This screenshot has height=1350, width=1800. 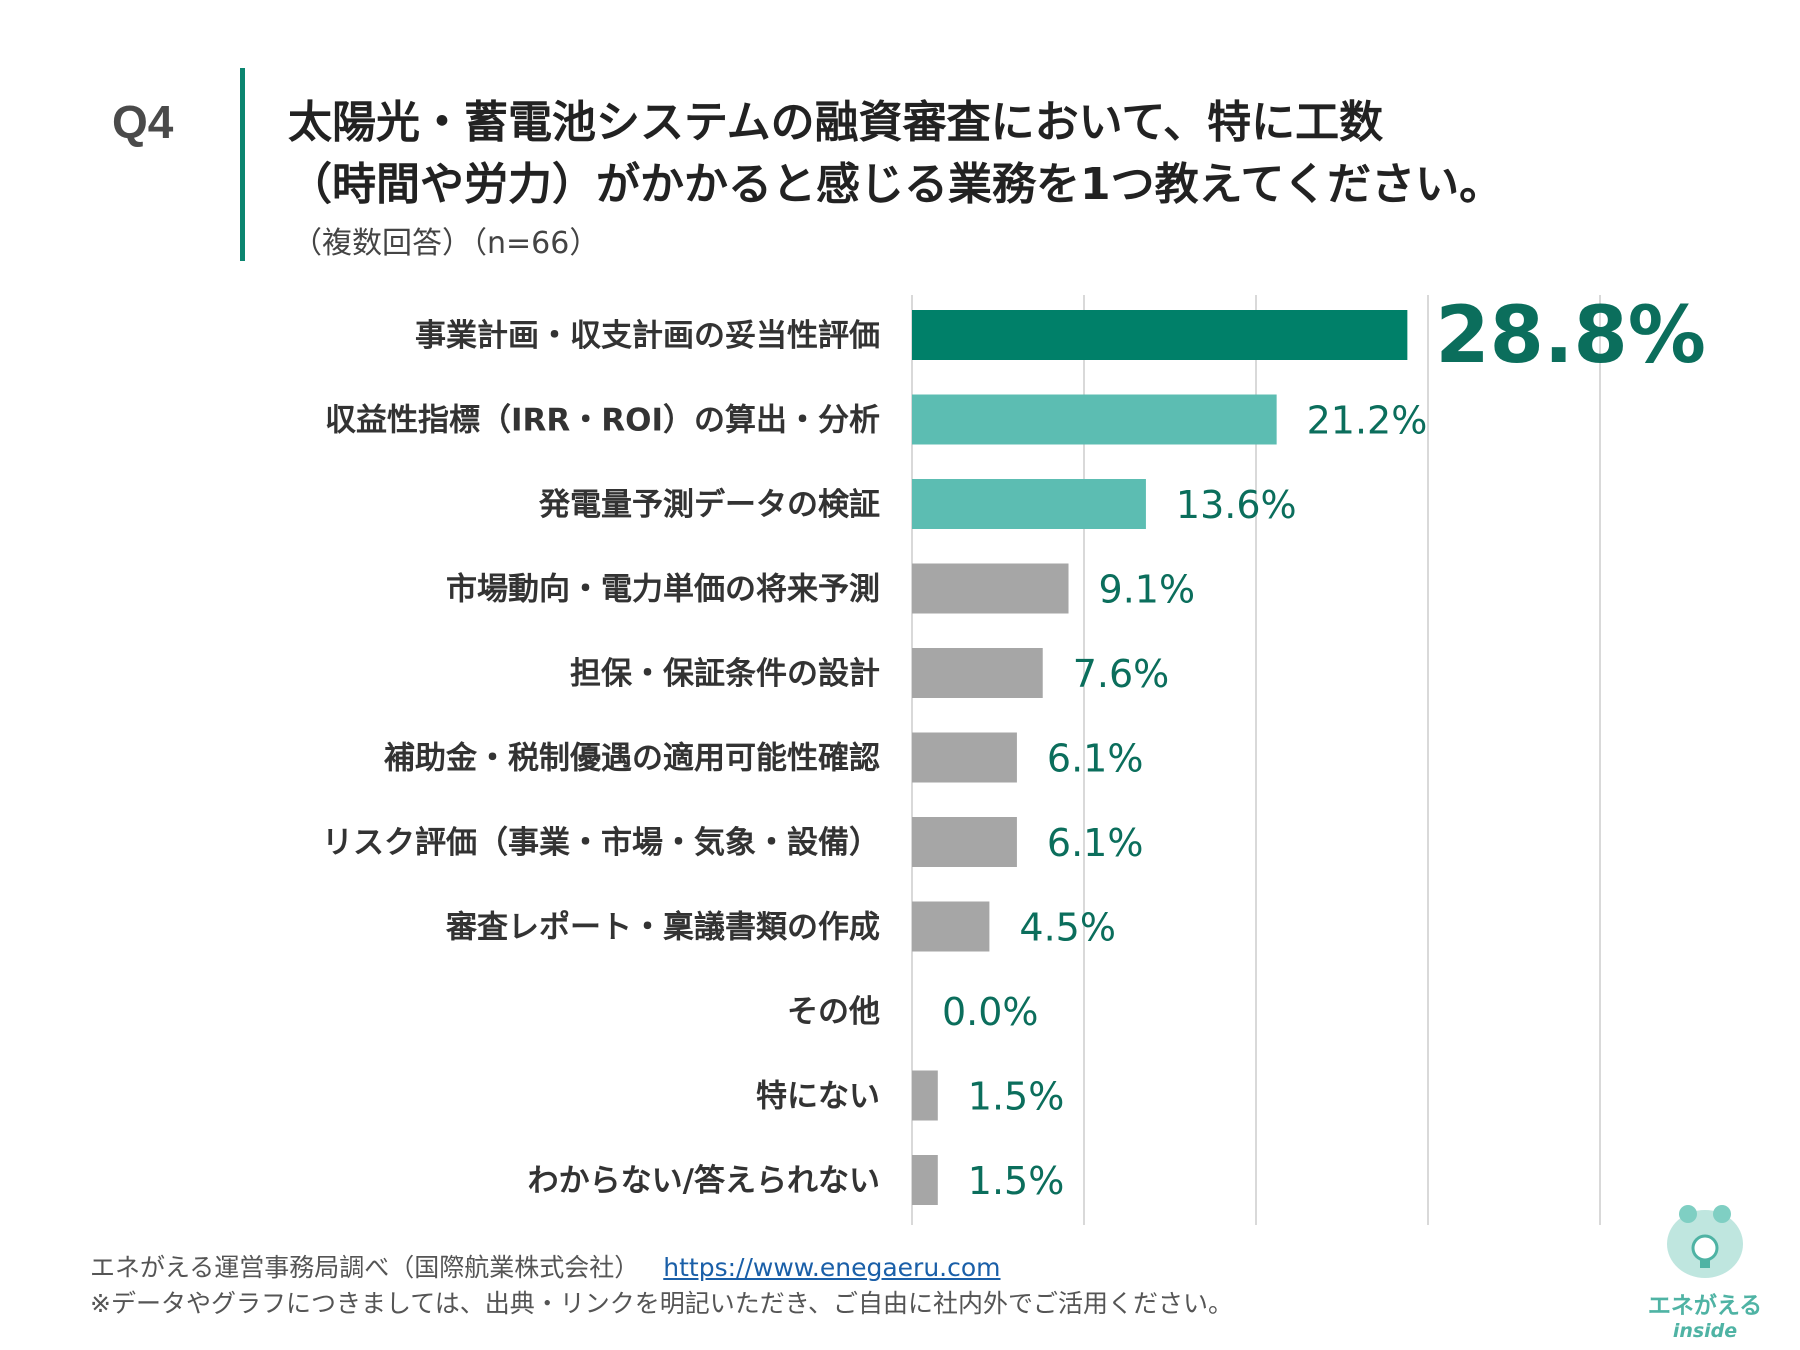 What do you see at coordinates (818, 1097) in the screenshot?
I see `category-label-9: 特にない` at bounding box center [818, 1097].